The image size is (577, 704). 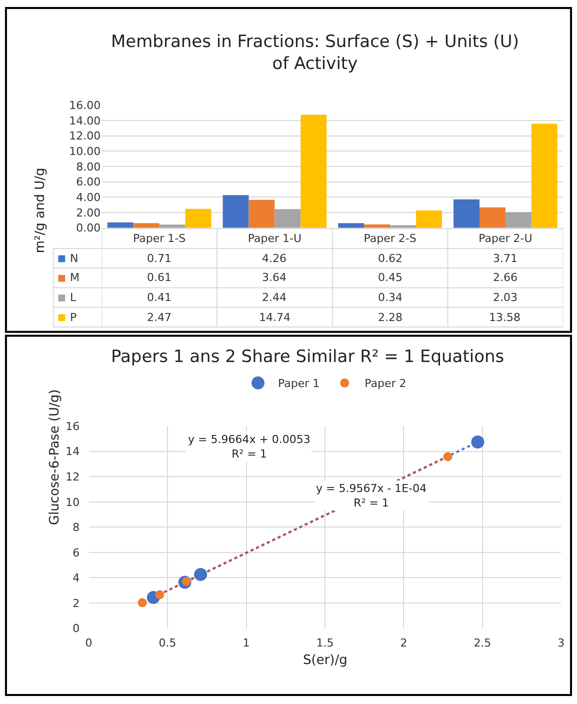 What do you see at coordinates (274, 258) in the screenshot?
I see `data-label: 4.26` at bounding box center [274, 258].